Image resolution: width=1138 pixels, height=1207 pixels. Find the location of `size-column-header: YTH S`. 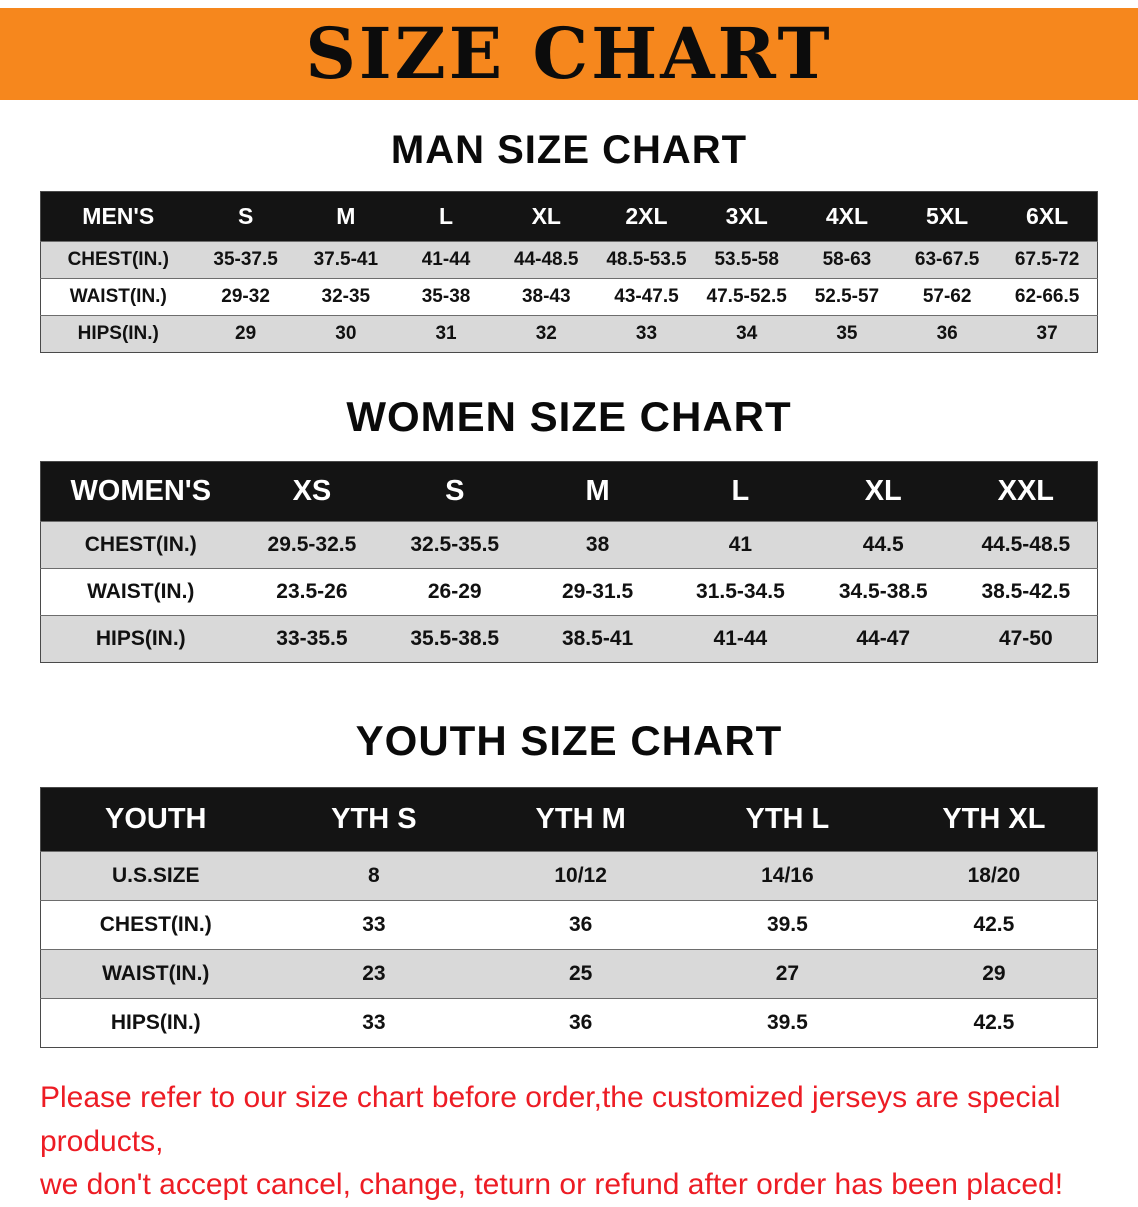

size-column-header: YTH S is located at coordinates (374, 819).